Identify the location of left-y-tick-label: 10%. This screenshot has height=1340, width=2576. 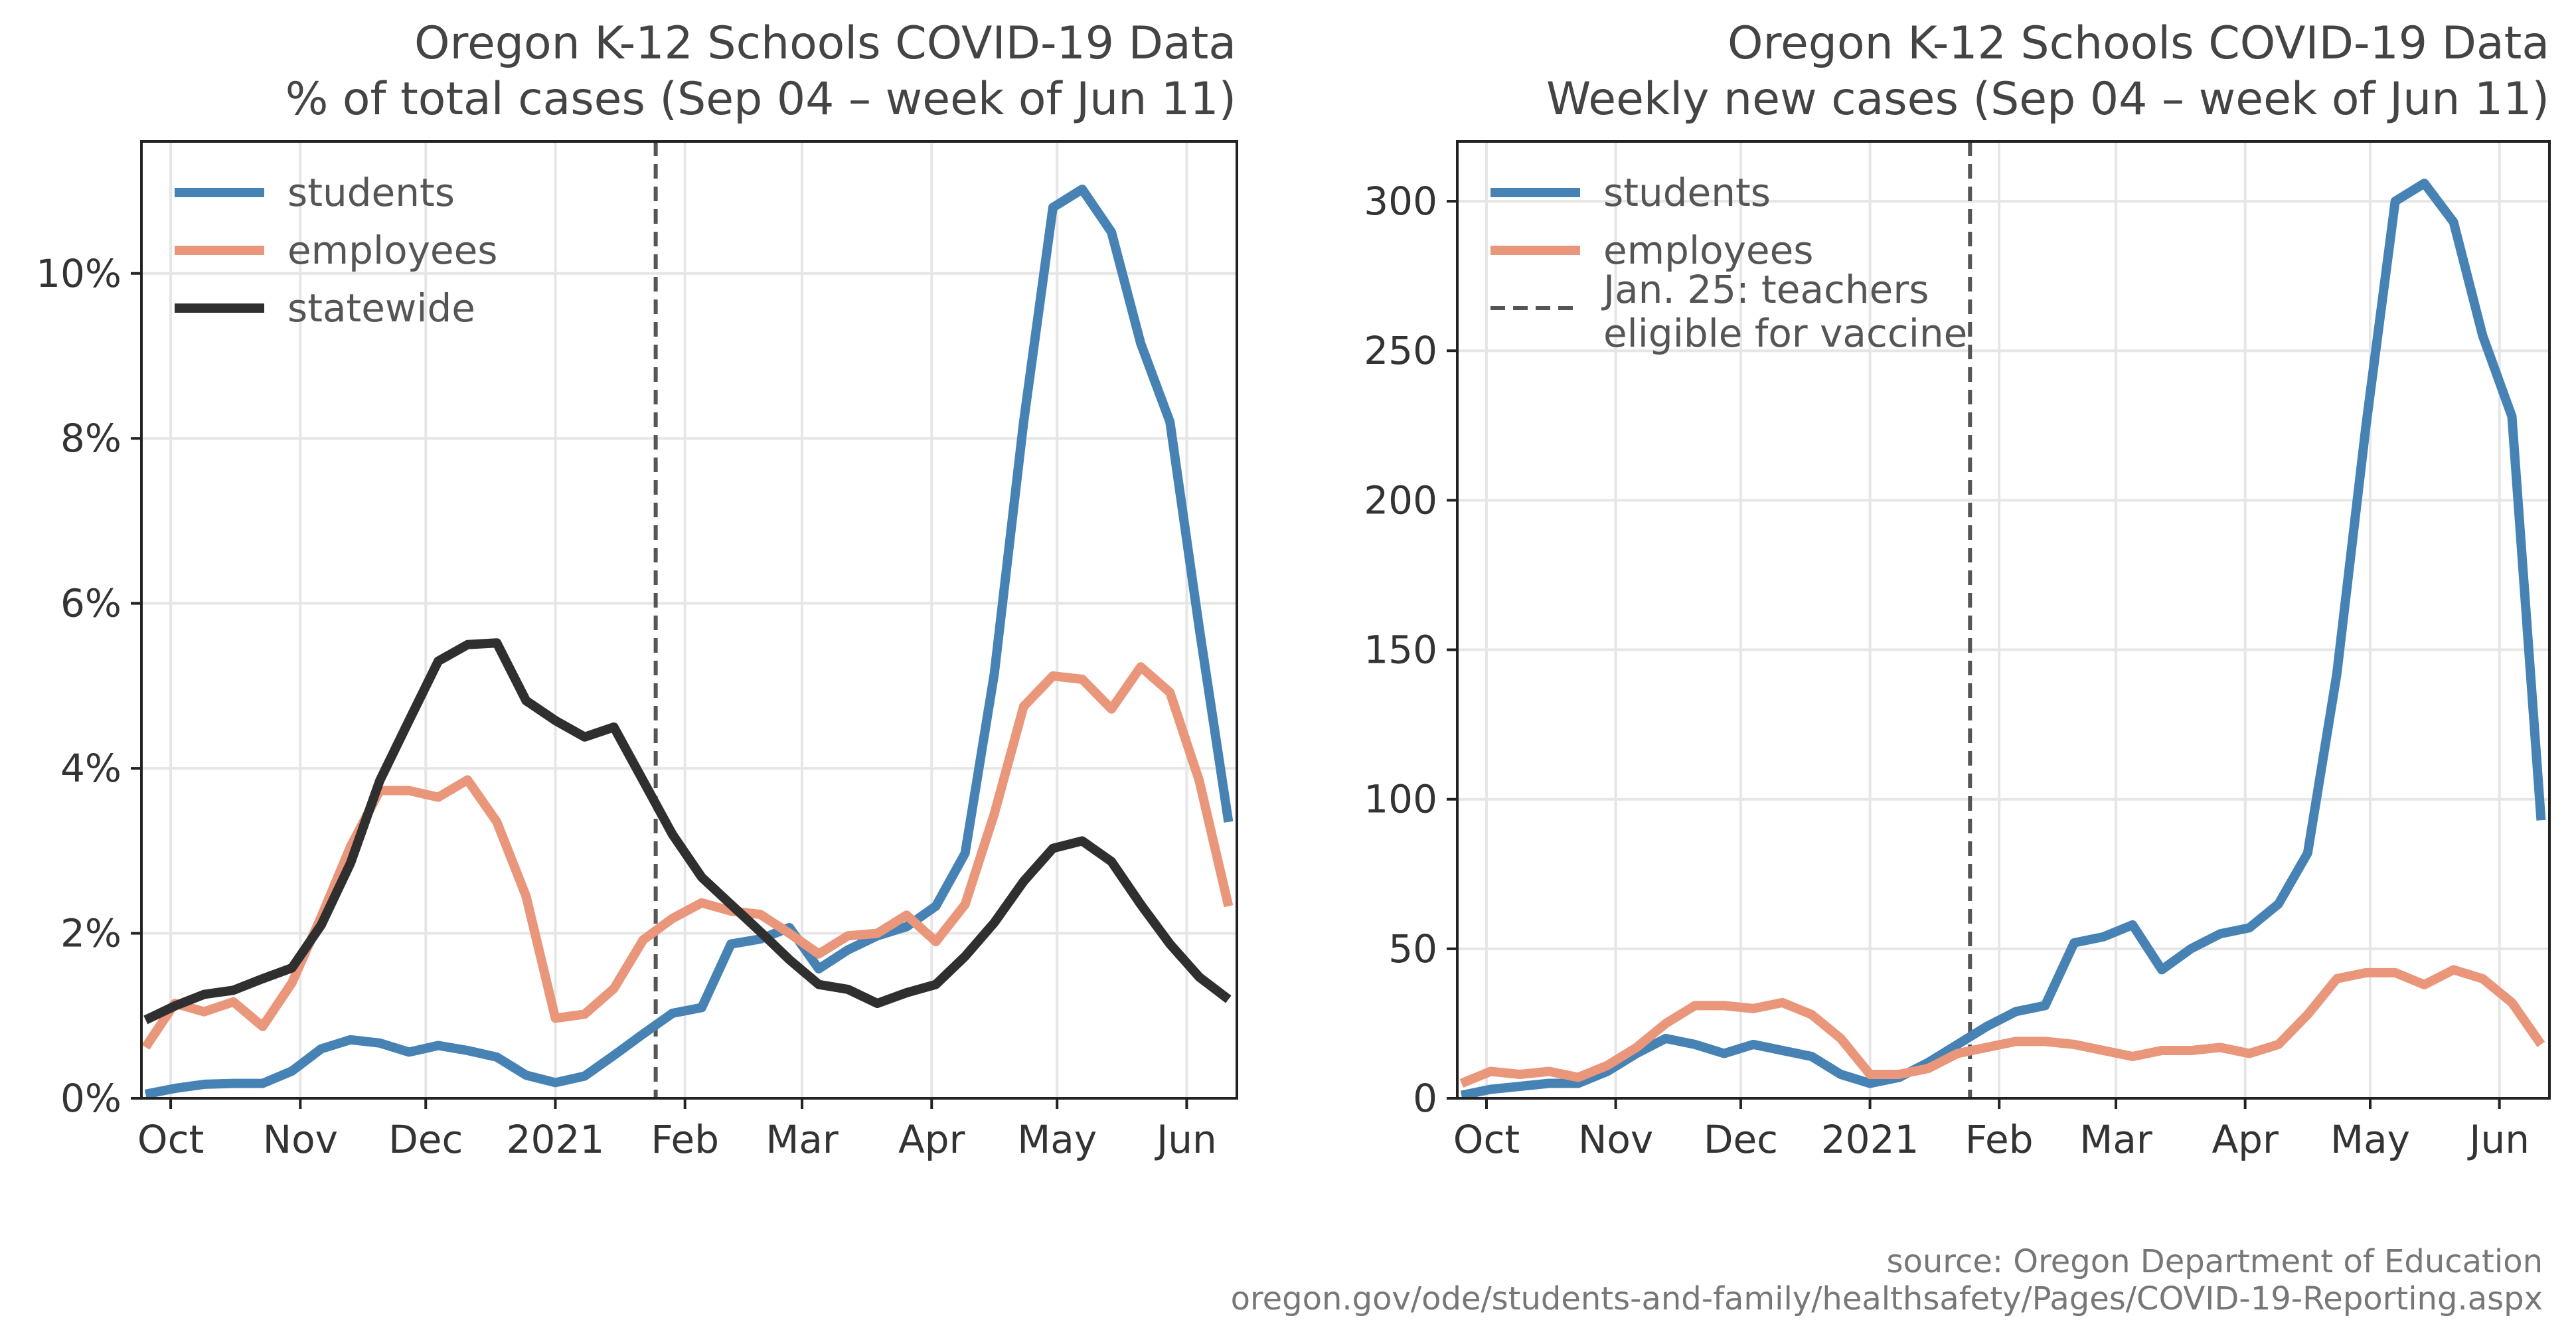
(78, 273).